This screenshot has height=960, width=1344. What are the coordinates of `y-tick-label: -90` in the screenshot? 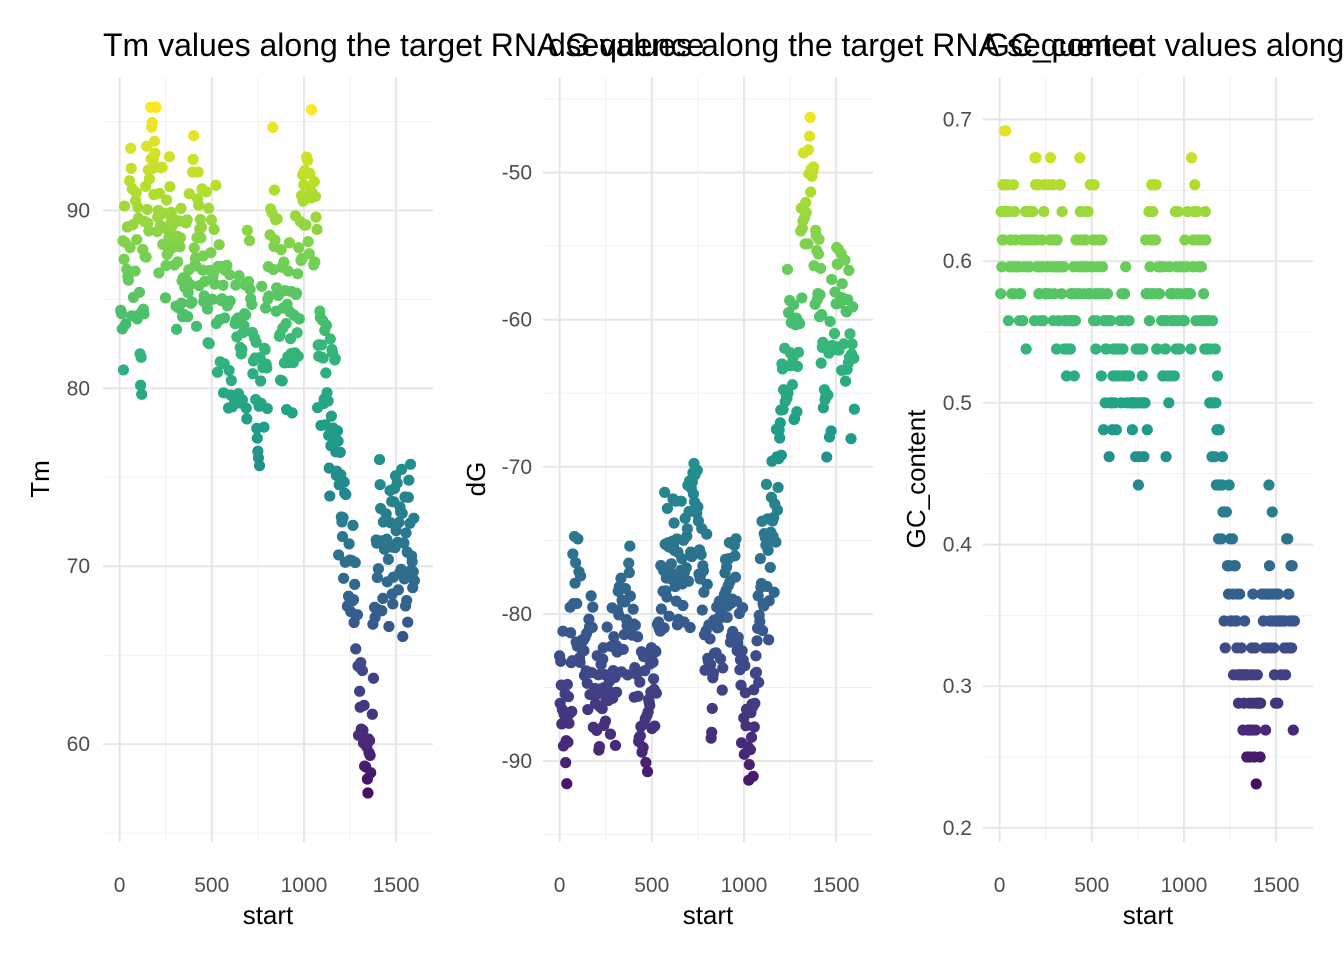 It's located at (517, 761).